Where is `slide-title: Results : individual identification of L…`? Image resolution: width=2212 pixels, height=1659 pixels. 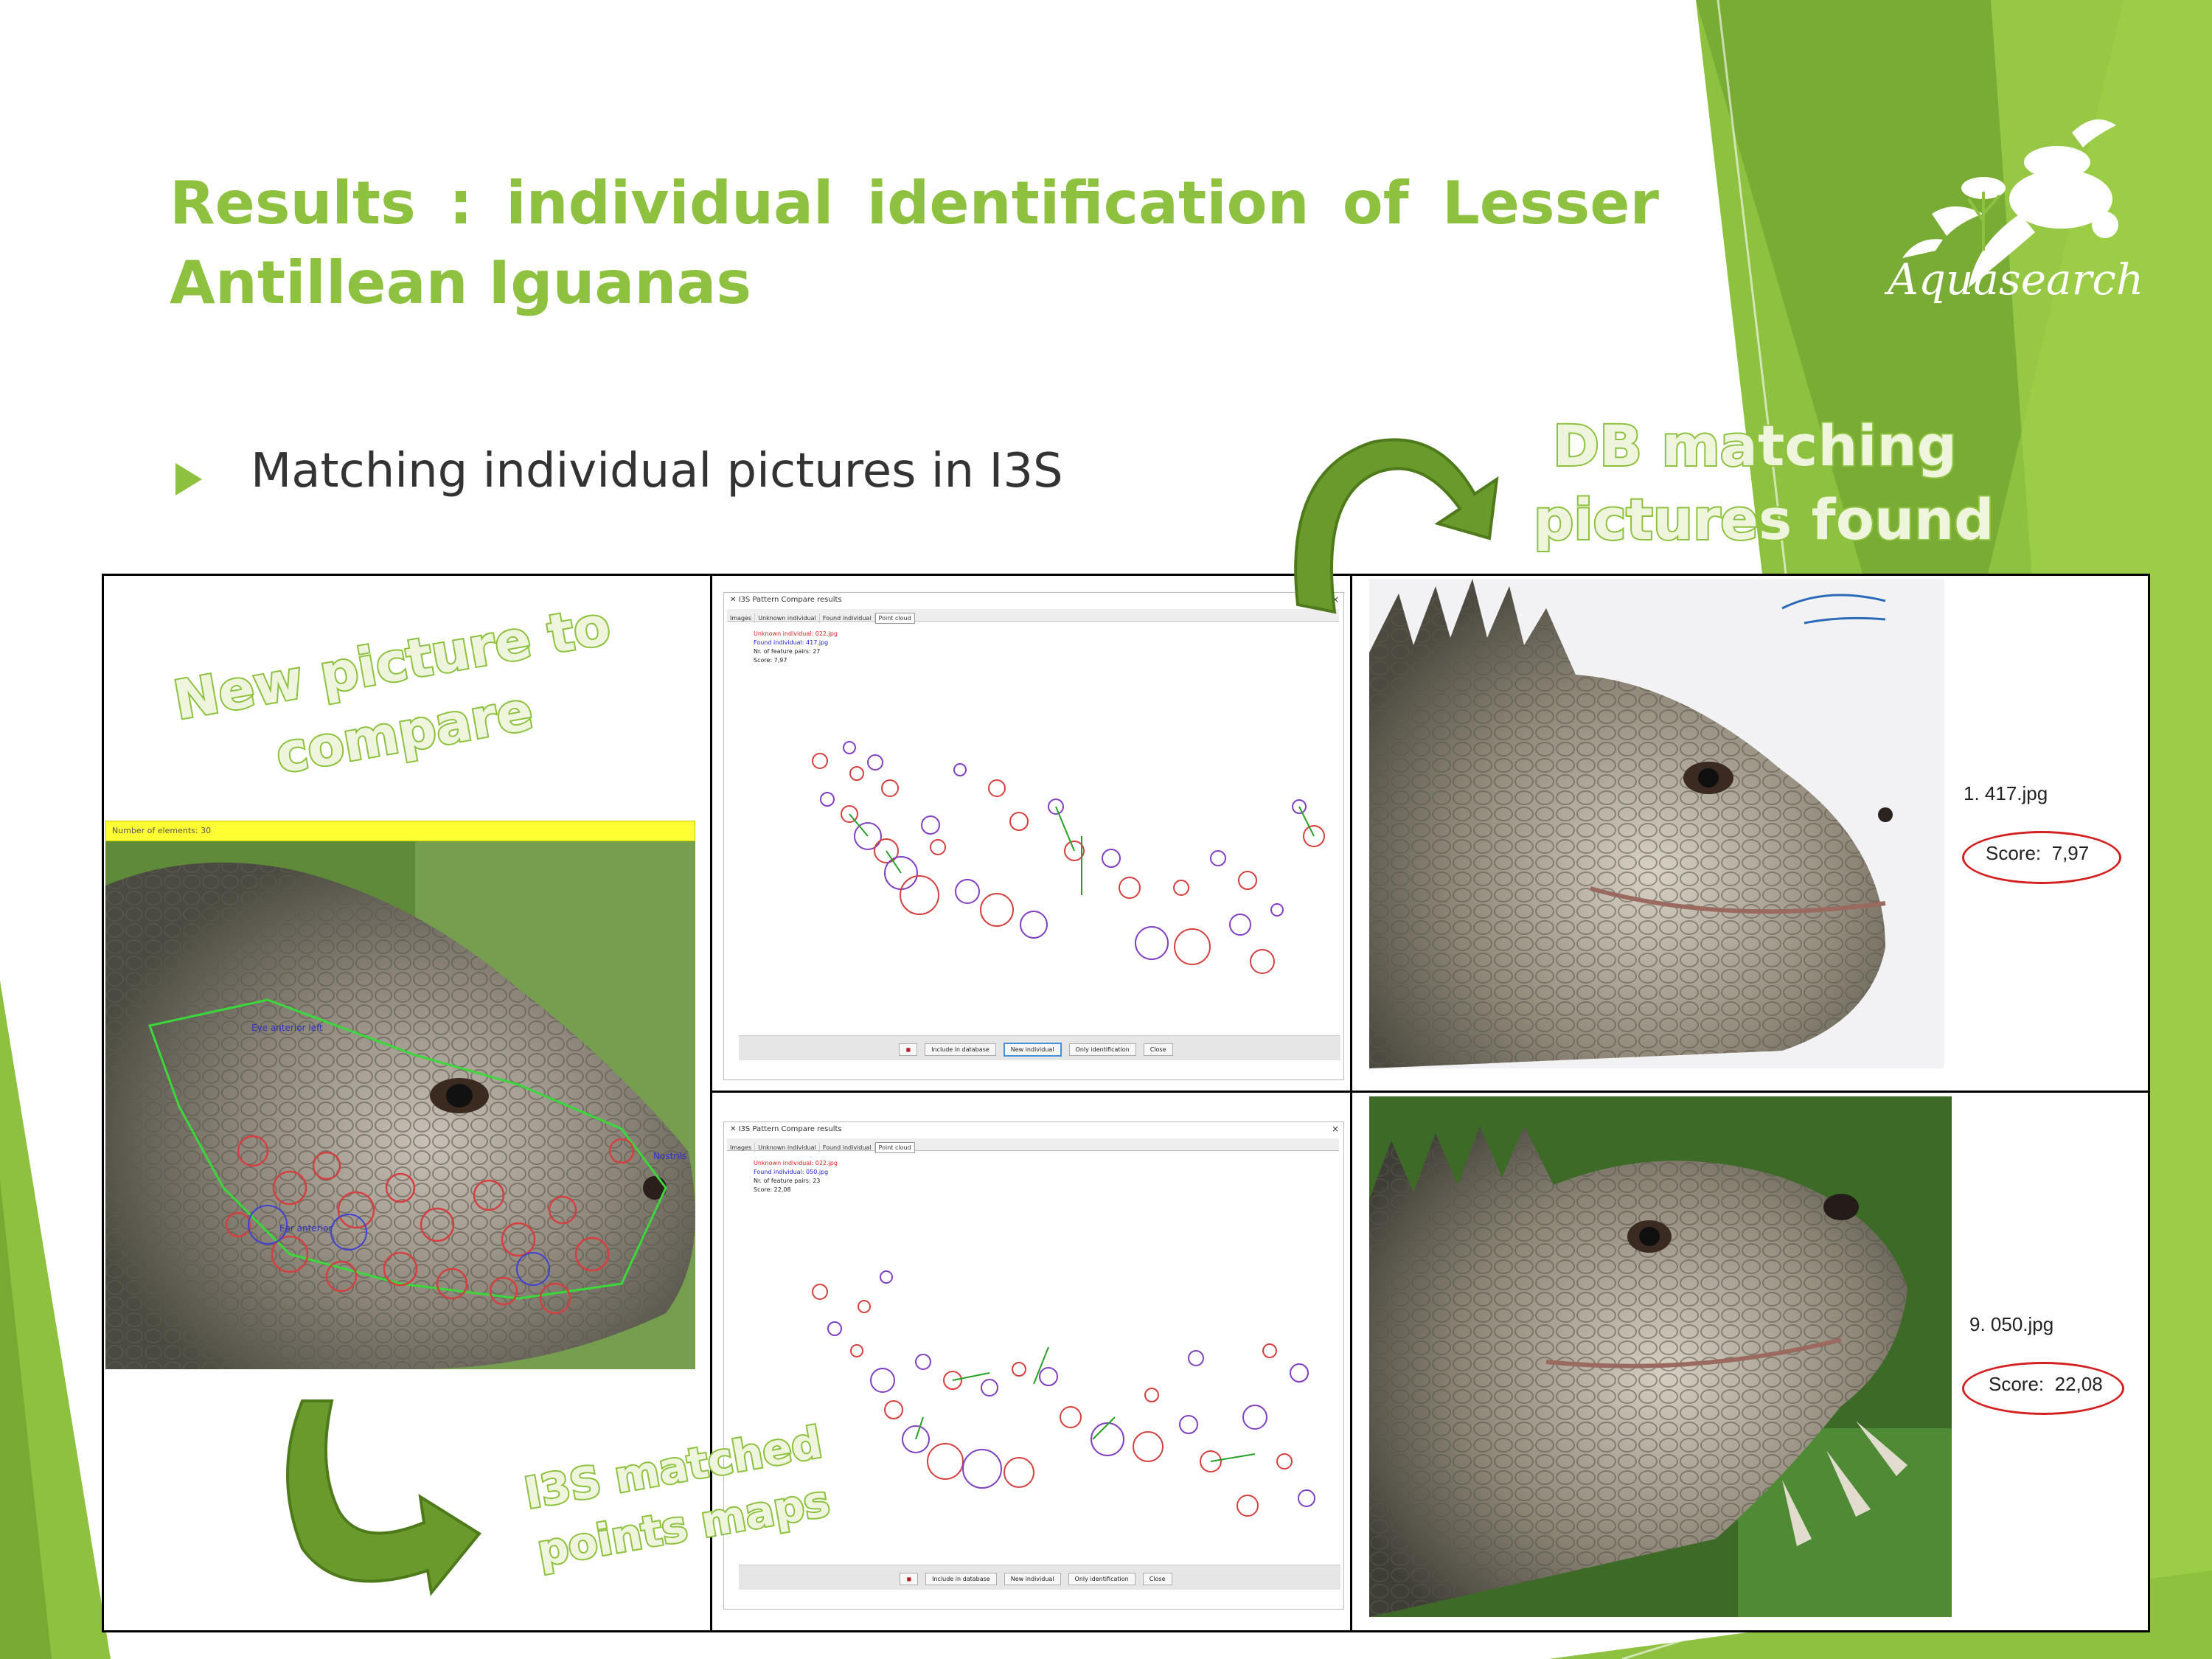
slide-title: Results : individual identification of L… is located at coordinates (914, 243).